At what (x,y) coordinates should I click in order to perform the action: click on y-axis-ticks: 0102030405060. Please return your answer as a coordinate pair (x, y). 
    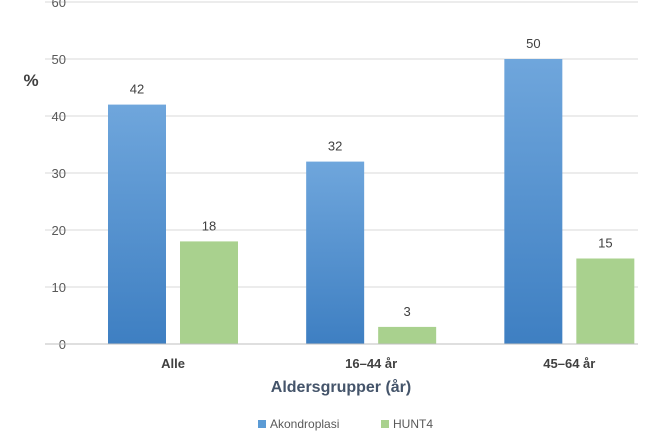
    Looking at the image, I should click on (59, 176).